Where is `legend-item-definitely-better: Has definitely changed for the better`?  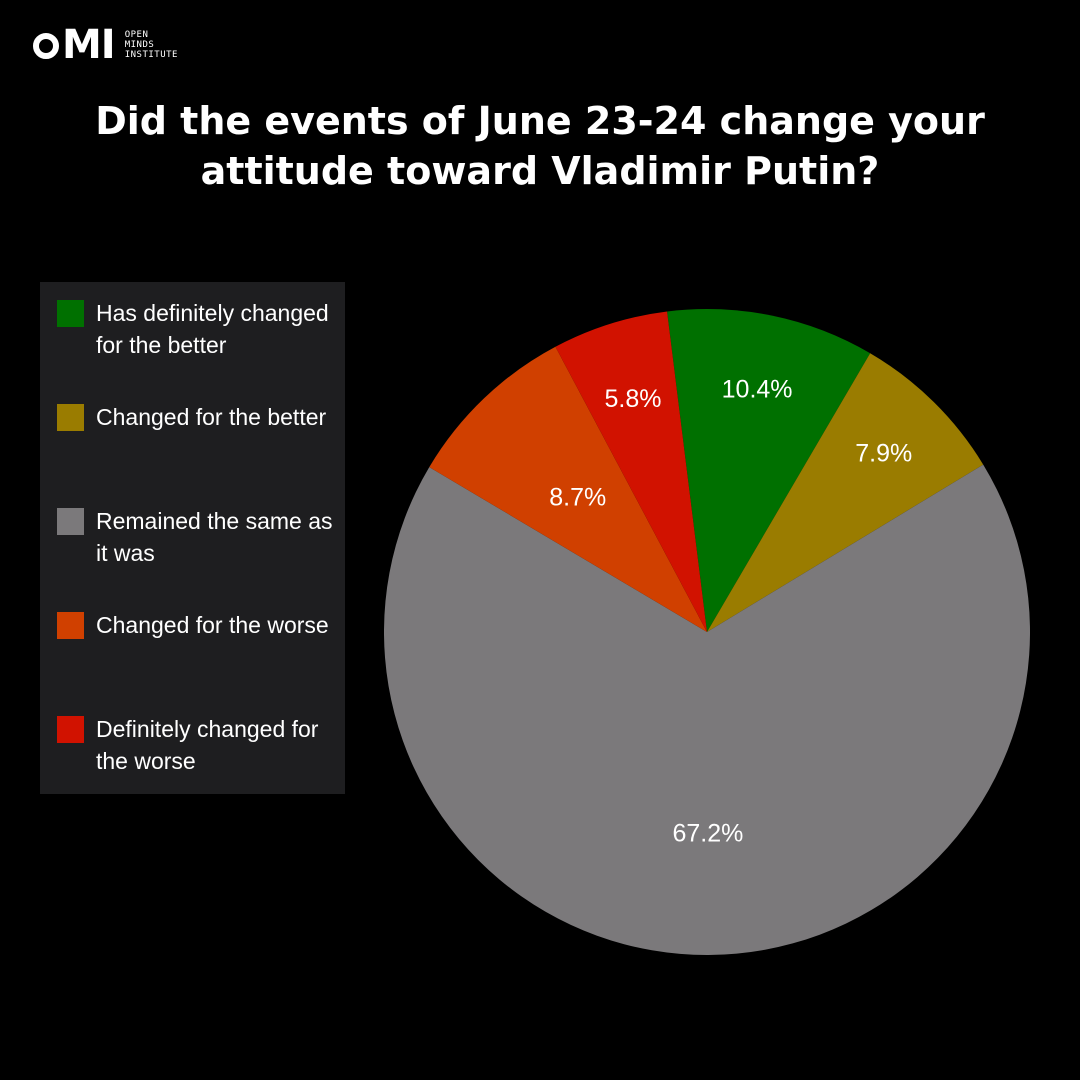
legend-item-definitely-better: Has definitely changed for the better is located at coordinates (197, 321).